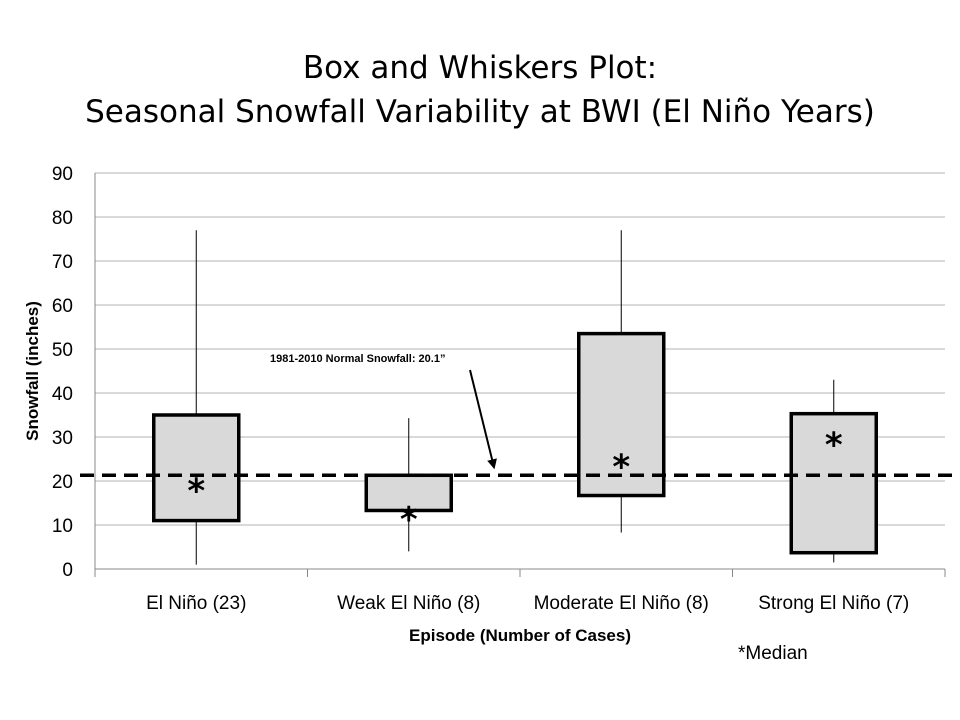 This screenshot has width=960, height=720. Describe the element at coordinates (483, 419) in the screenshot. I see `reference-arrow` at that location.